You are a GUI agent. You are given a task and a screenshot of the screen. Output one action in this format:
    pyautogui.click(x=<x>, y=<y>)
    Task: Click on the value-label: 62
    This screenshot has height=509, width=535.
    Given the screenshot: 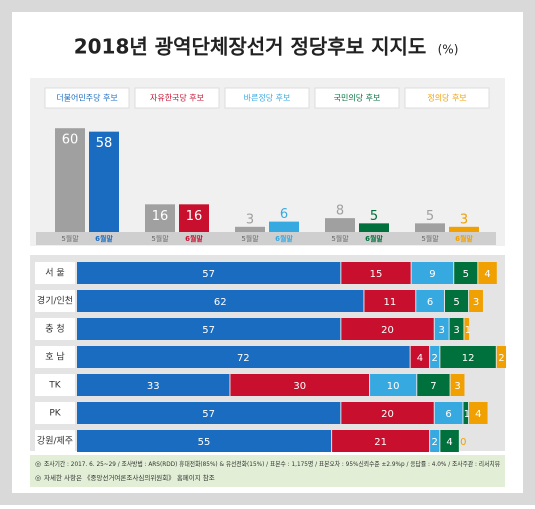 What is the action you would take?
    pyautogui.click(x=220, y=302)
    